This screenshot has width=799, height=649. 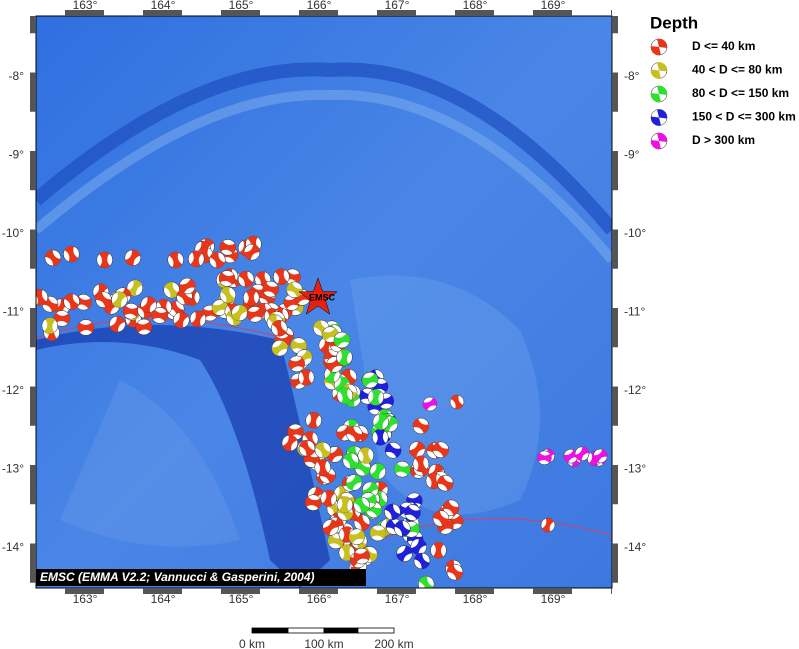 I want to click on lat-label: -14°, so click(x=635, y=547).